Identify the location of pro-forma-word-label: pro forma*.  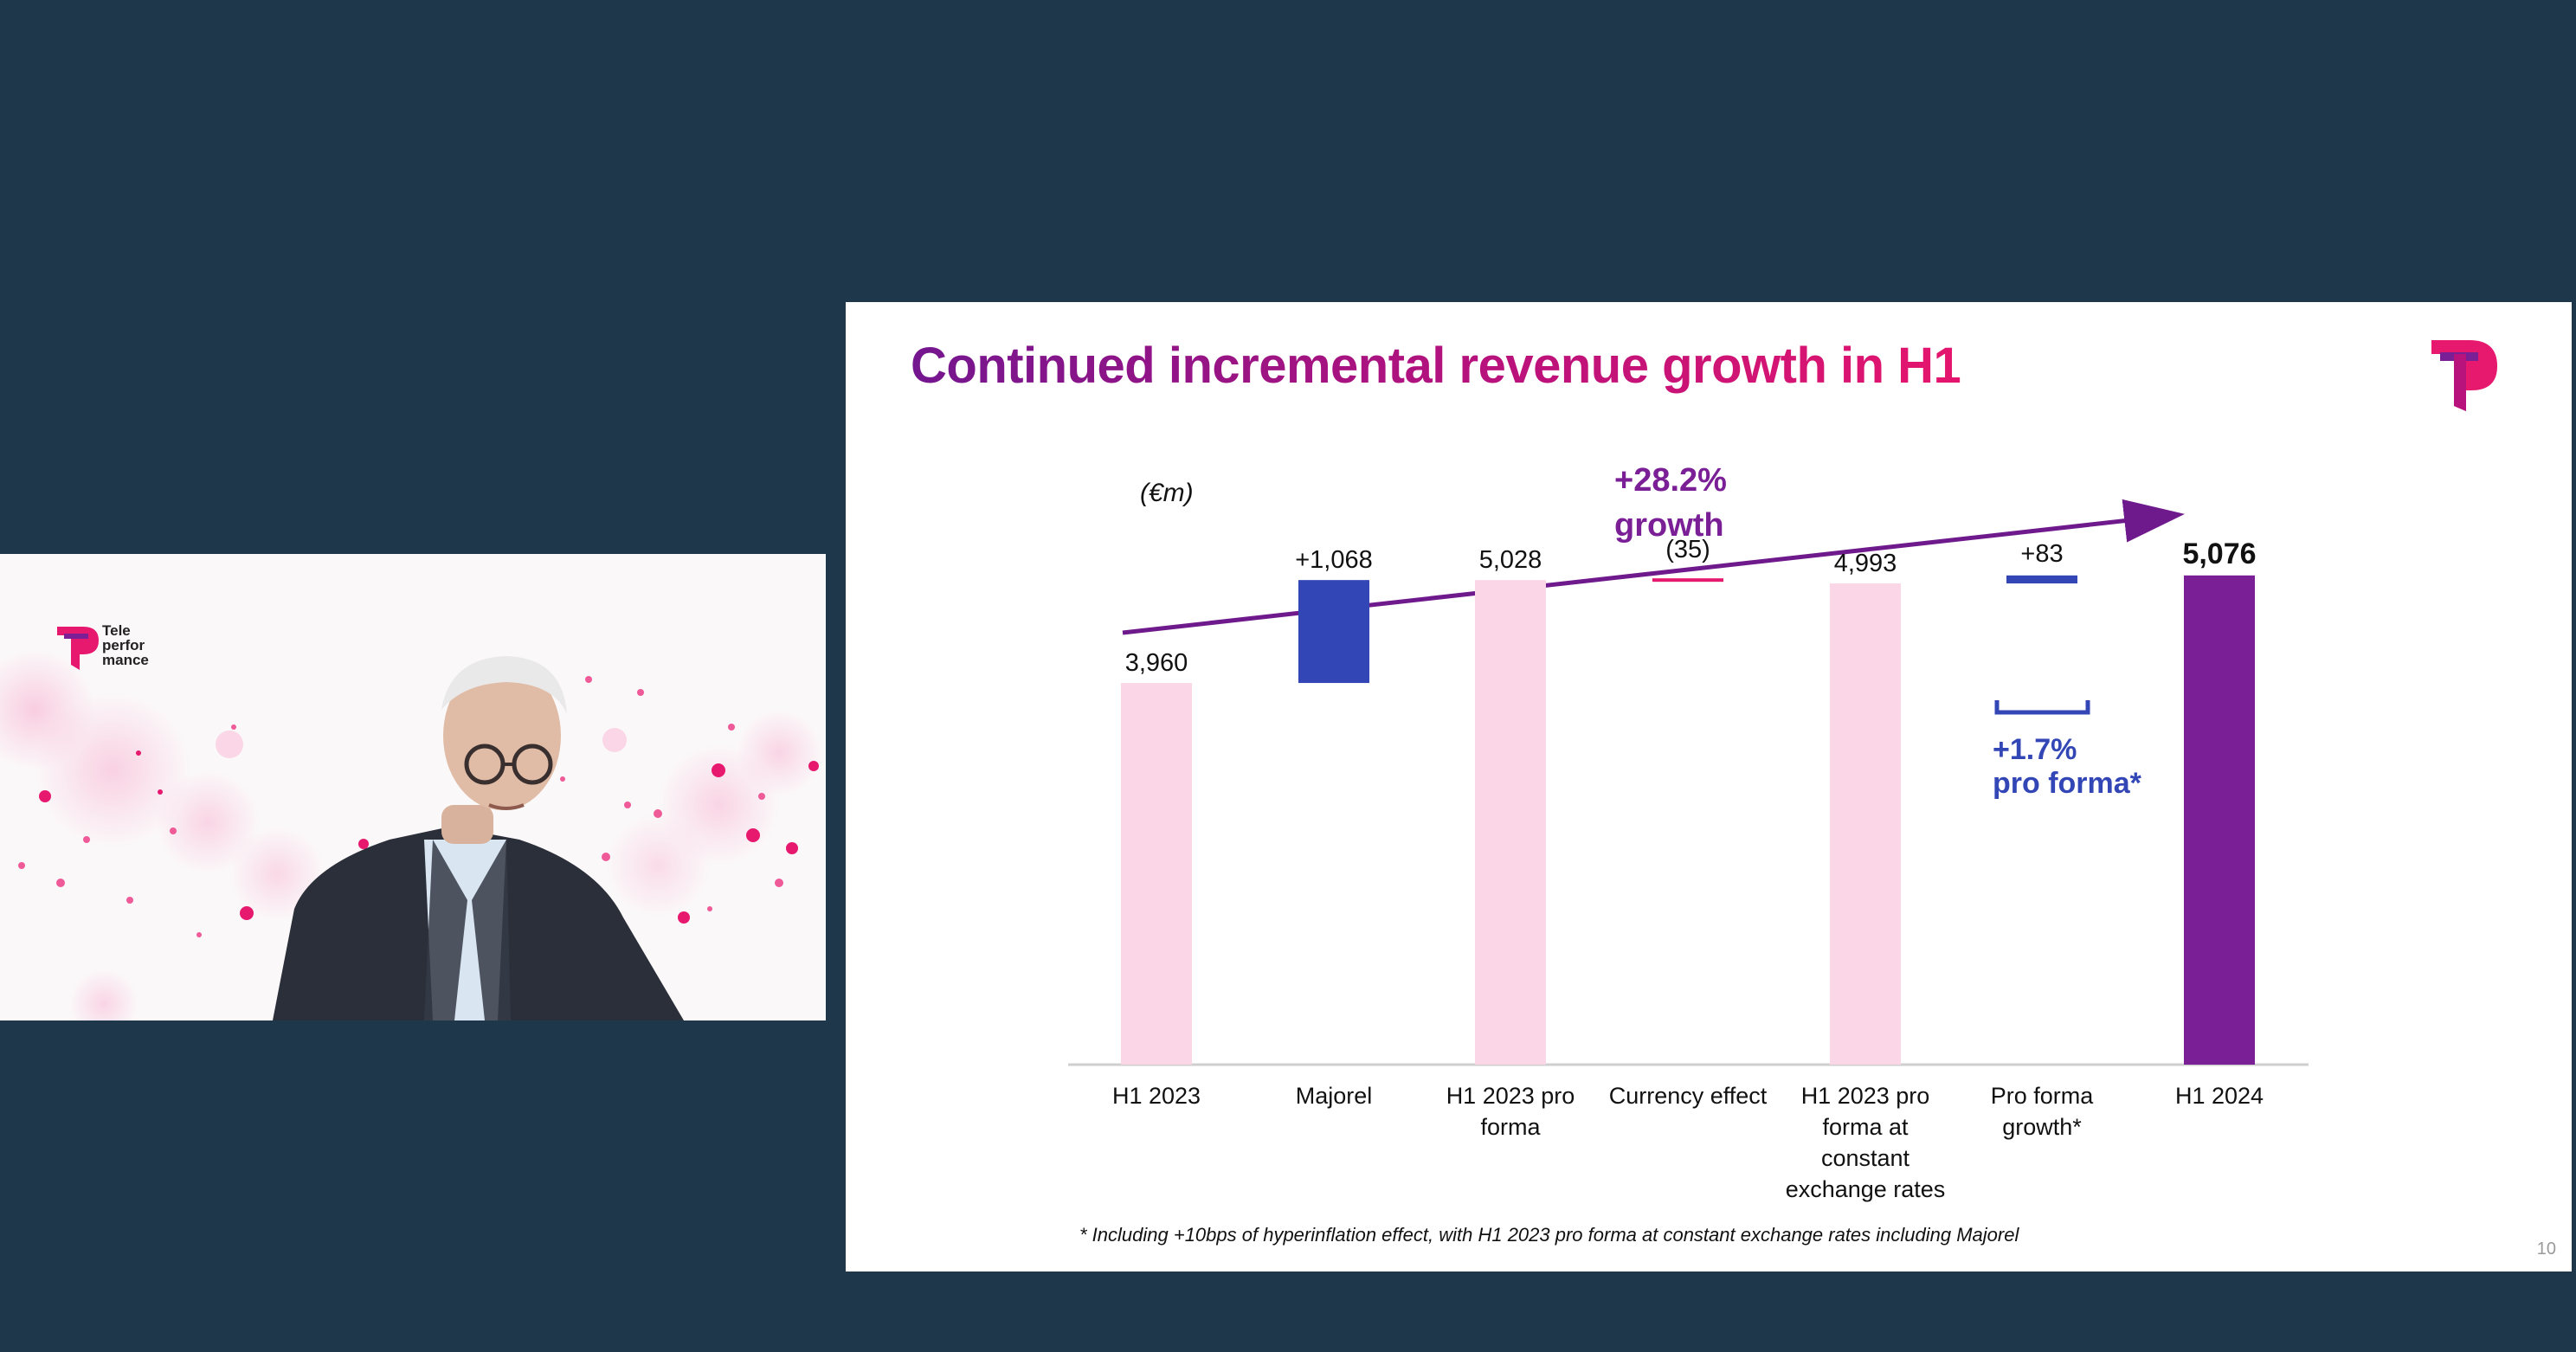
(2067, 783).